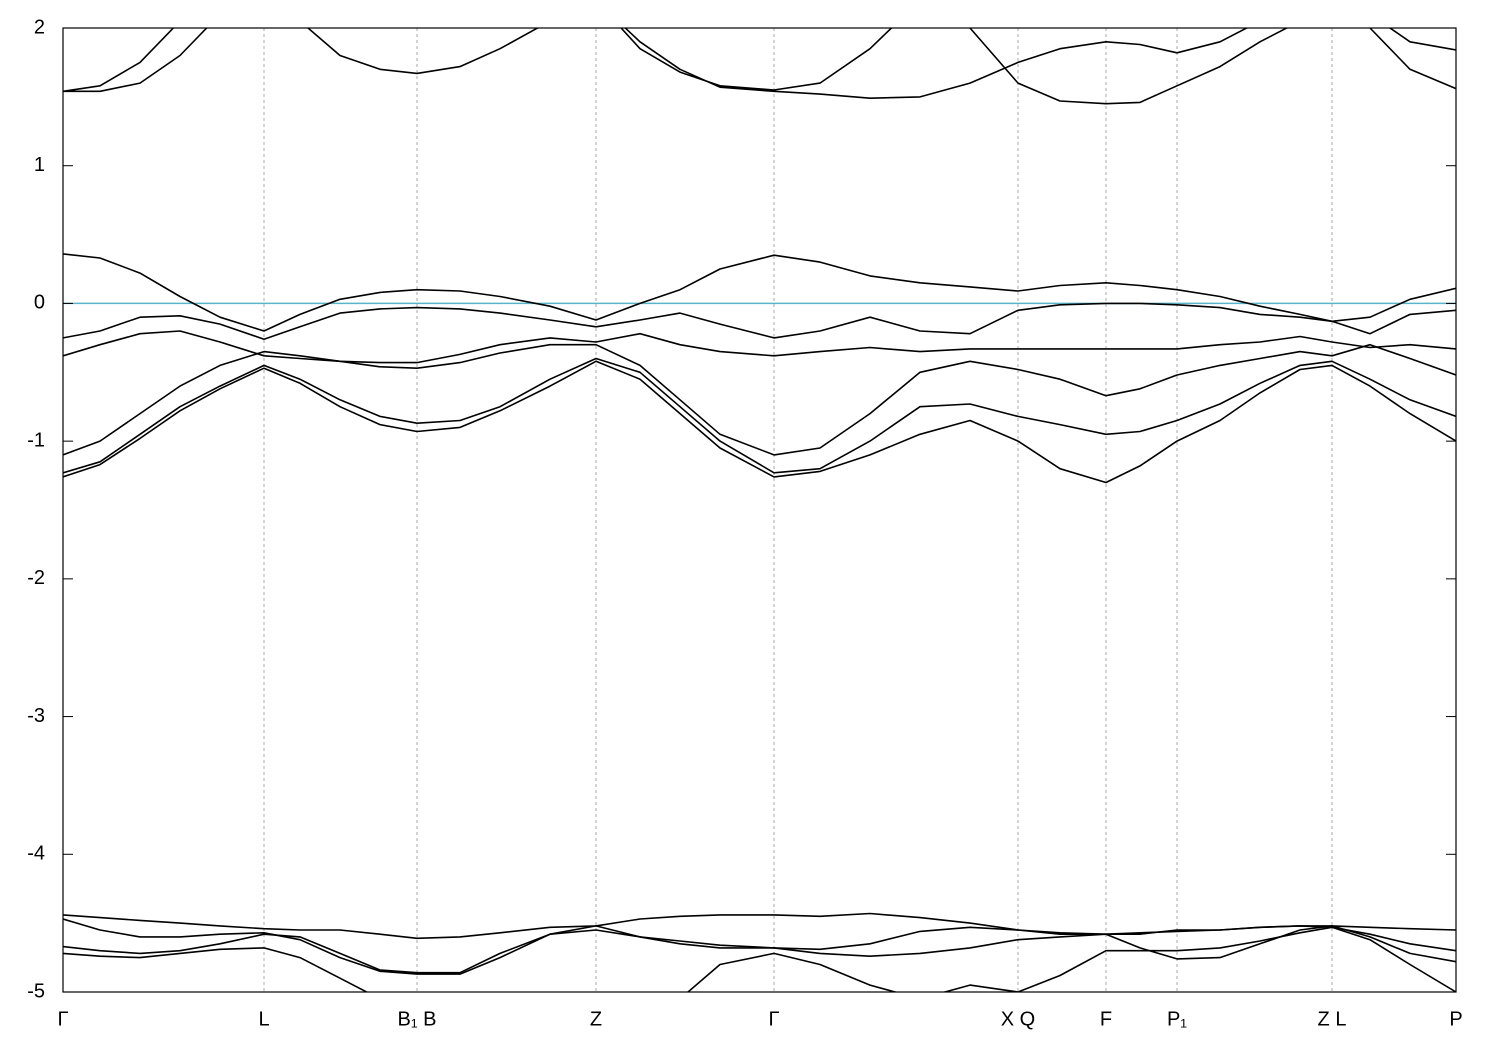 The image size is (1500, 1050). Describe the element at coordinates (263, 1019) in the screenshot. I see `x-tick-label: L` at that location.